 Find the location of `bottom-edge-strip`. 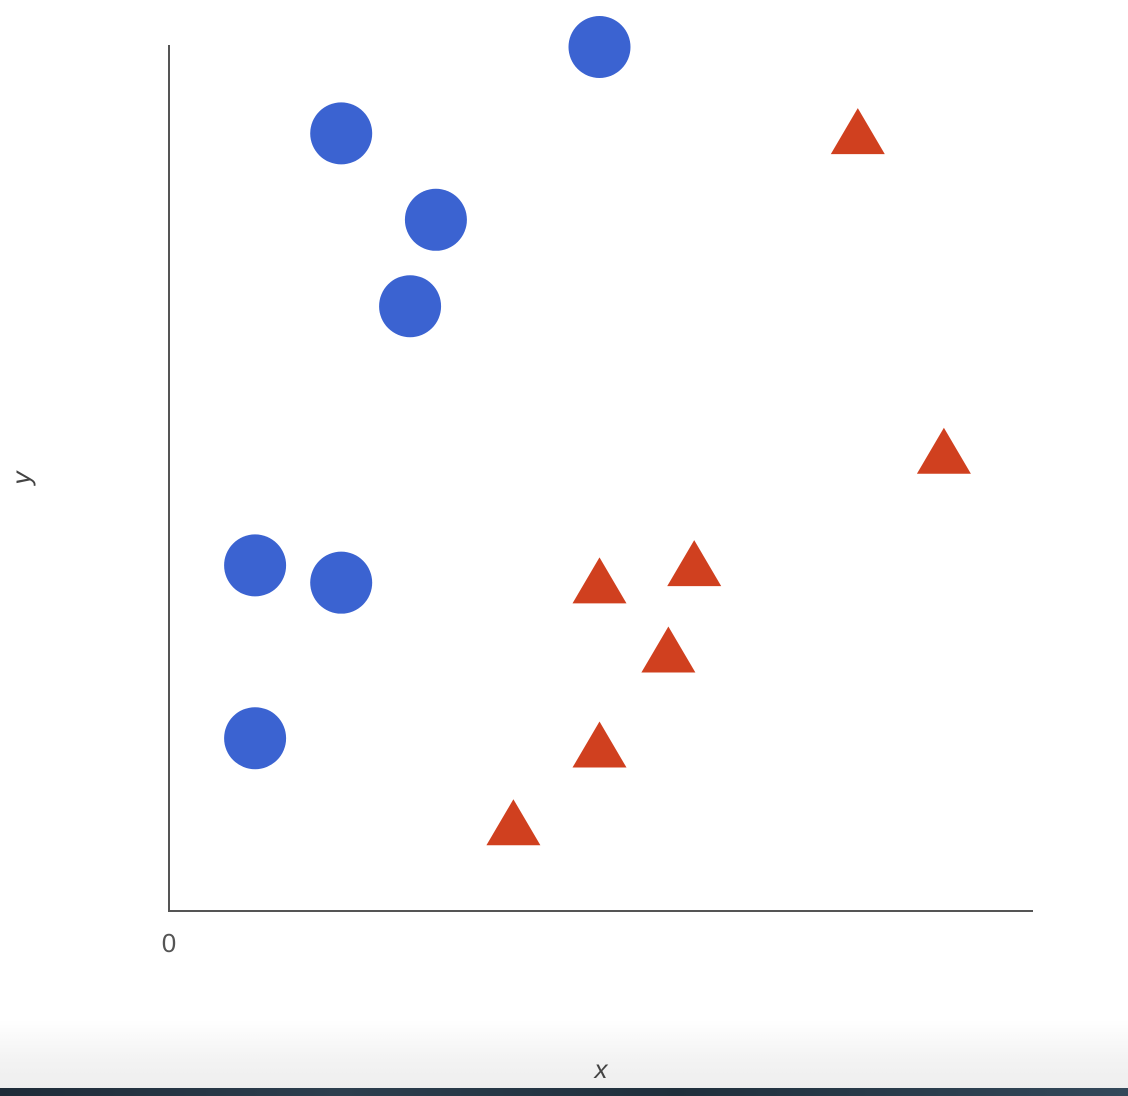

bottom-edge-strip is located at coordinates (564, 1092).